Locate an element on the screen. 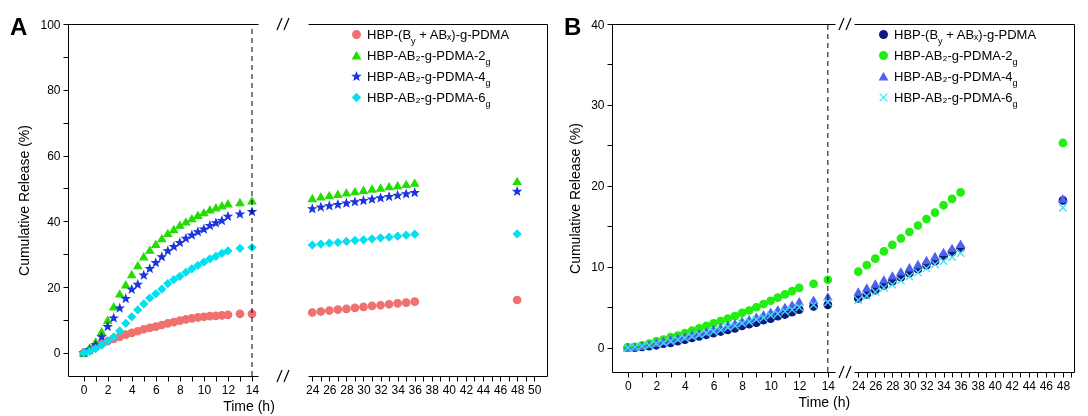 The height and width of the screenshot is (416, 1088). y-tick-label: 80 is located at coordinates (54, 90).